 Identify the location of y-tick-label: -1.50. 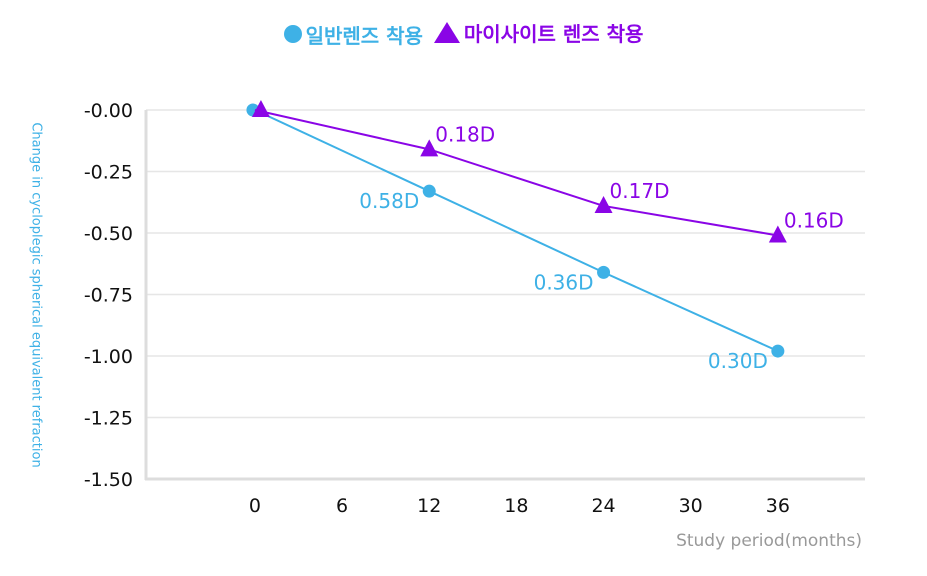
(108, 480).